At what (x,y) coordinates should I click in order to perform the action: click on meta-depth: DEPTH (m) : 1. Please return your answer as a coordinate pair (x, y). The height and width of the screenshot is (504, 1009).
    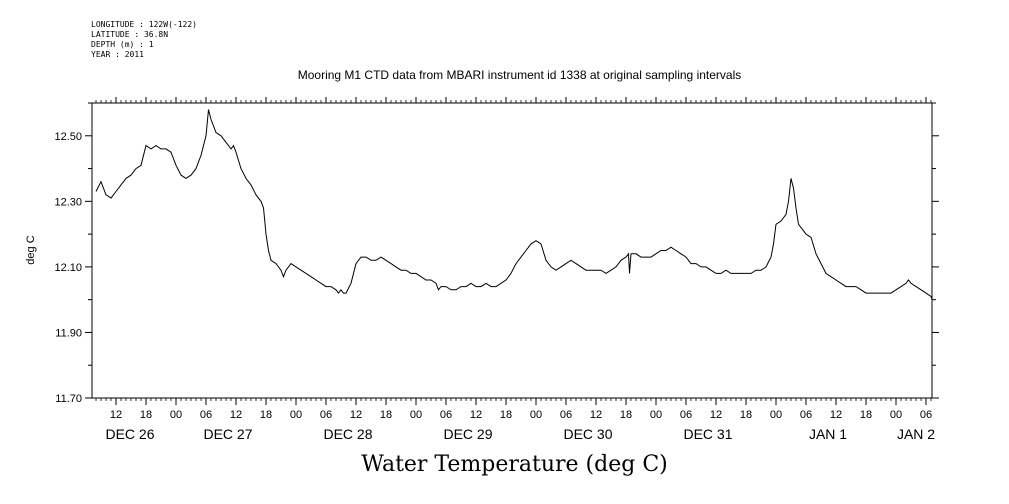
    Looking at the image, I should click on (122, 44).